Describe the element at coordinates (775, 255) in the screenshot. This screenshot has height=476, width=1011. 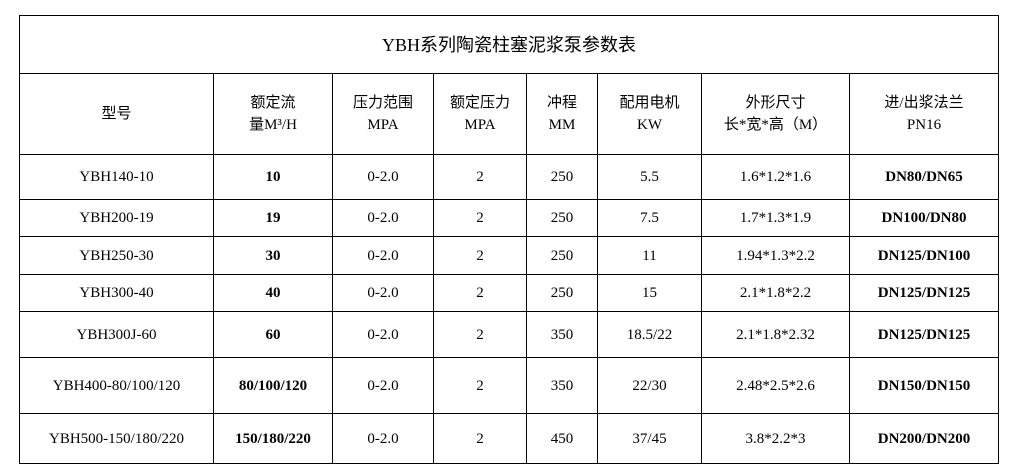
I see `cell-dimensions: 1.94*1.3*2.2` at that location.